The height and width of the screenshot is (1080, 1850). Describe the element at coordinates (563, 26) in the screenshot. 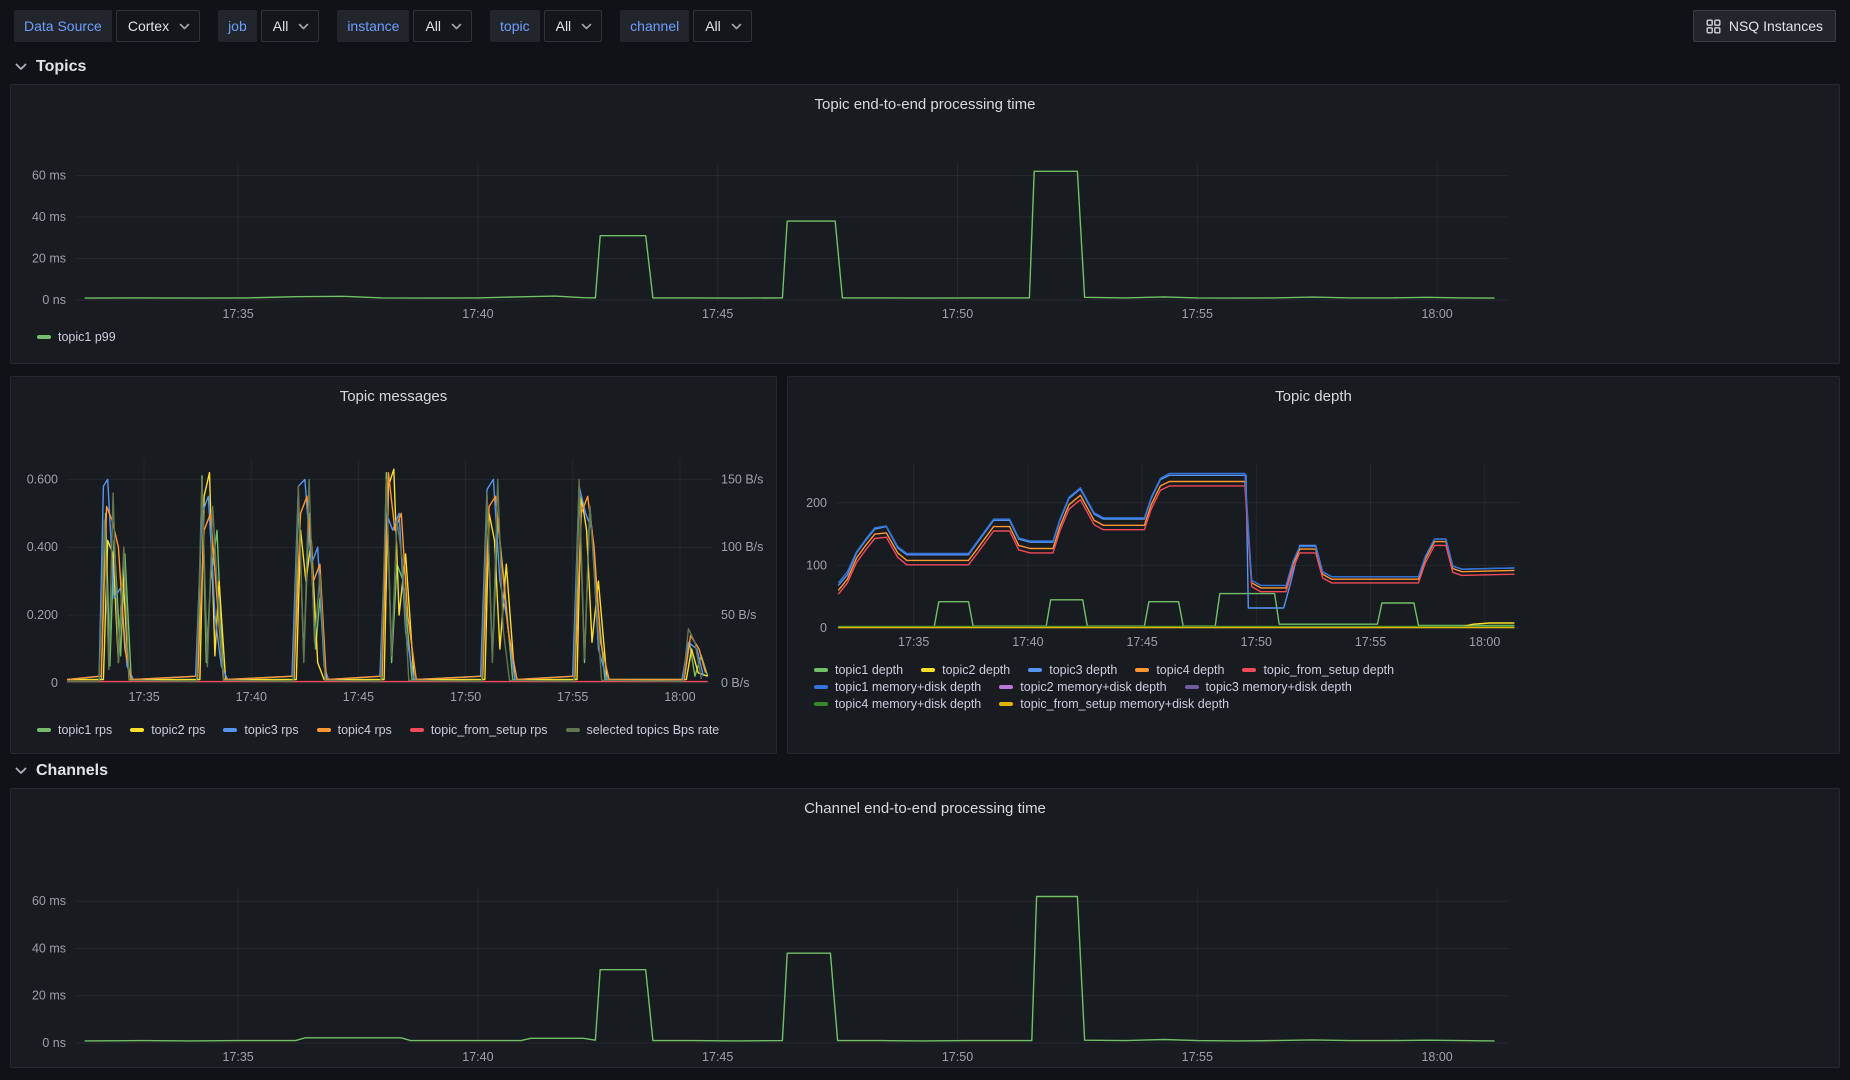

I see `filter-topic-value: All` at that location.